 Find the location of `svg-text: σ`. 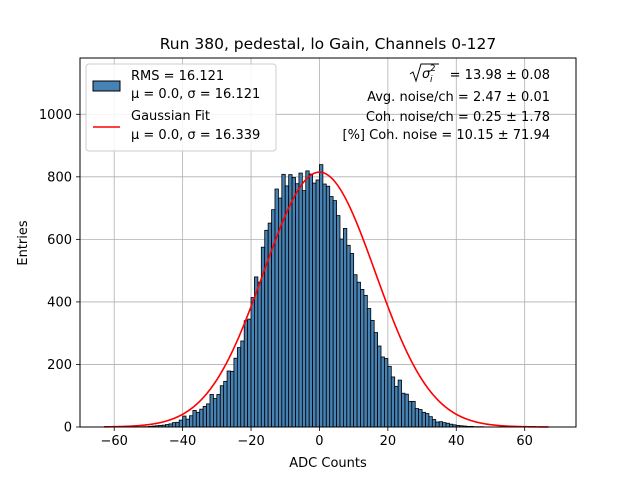

svg-text: σ is located at coordinates (426, 74).